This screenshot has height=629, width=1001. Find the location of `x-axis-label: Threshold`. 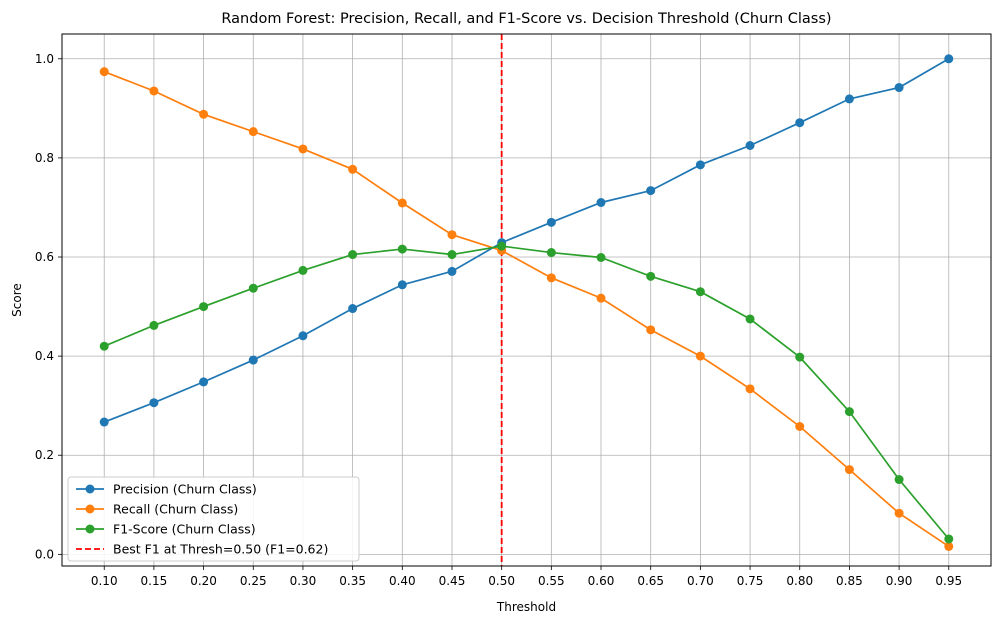

x-axis-label: Threshold is located at coordinates (526, 607).